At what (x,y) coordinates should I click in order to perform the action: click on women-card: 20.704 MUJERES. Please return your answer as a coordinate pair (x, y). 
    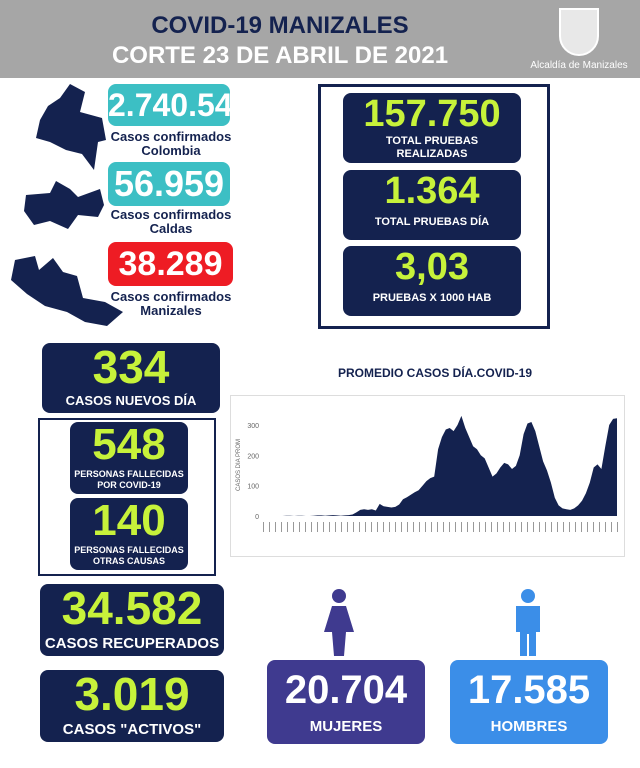
    Looking at the image, I should click on (346, 702).